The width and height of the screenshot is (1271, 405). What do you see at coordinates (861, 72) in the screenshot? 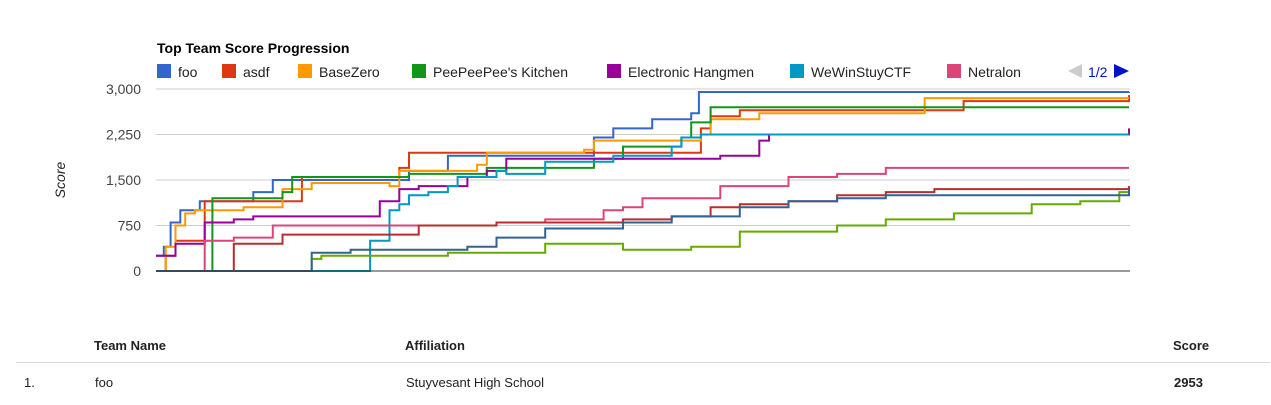
I see `legend-label: WeWinStuyCTF` at bounding box center [861, 72].